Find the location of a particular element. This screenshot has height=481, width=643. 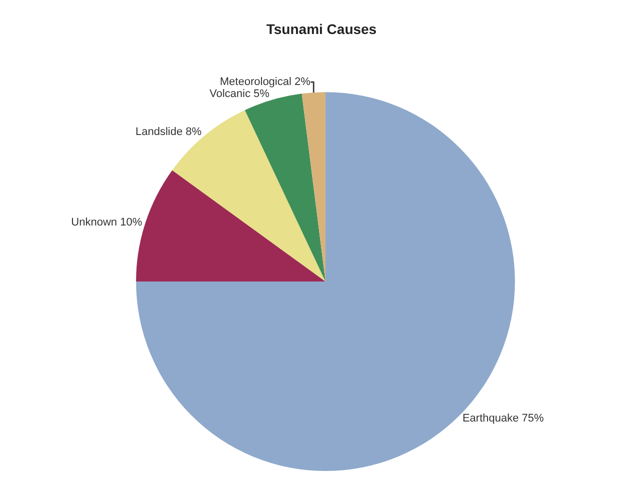

slice-label: Landslide 8% is located at coordinates (168, 132).